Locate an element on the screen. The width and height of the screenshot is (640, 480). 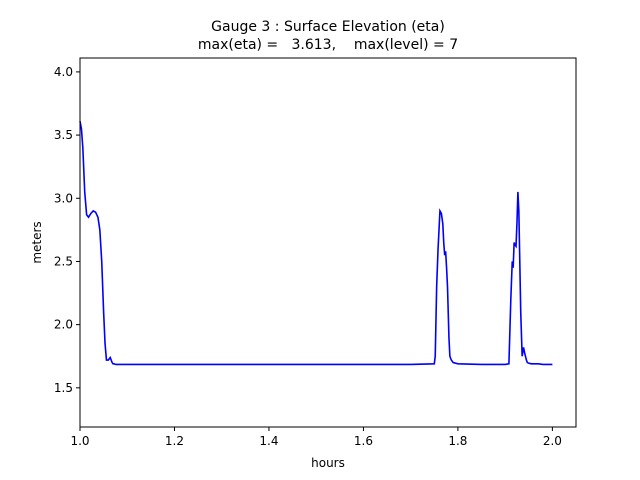
x-tick-label: 1.8 is located at coordinates (457, 441).